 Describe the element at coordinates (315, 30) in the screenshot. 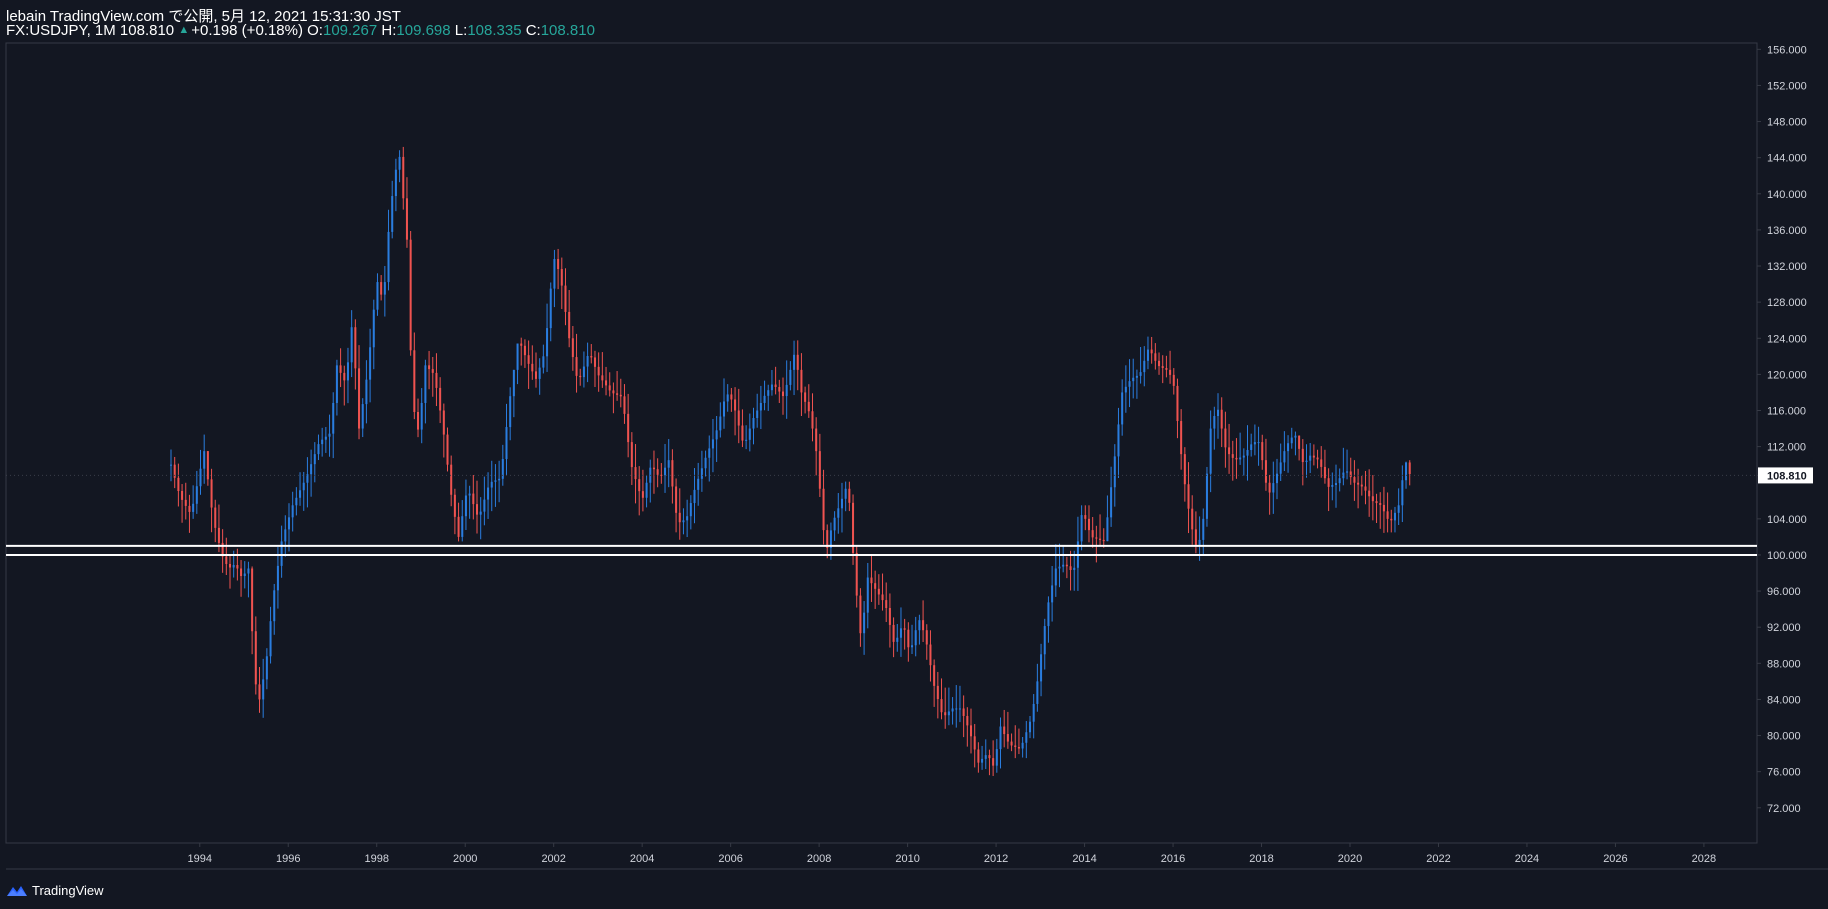

I see `open-label: O:` at that location.